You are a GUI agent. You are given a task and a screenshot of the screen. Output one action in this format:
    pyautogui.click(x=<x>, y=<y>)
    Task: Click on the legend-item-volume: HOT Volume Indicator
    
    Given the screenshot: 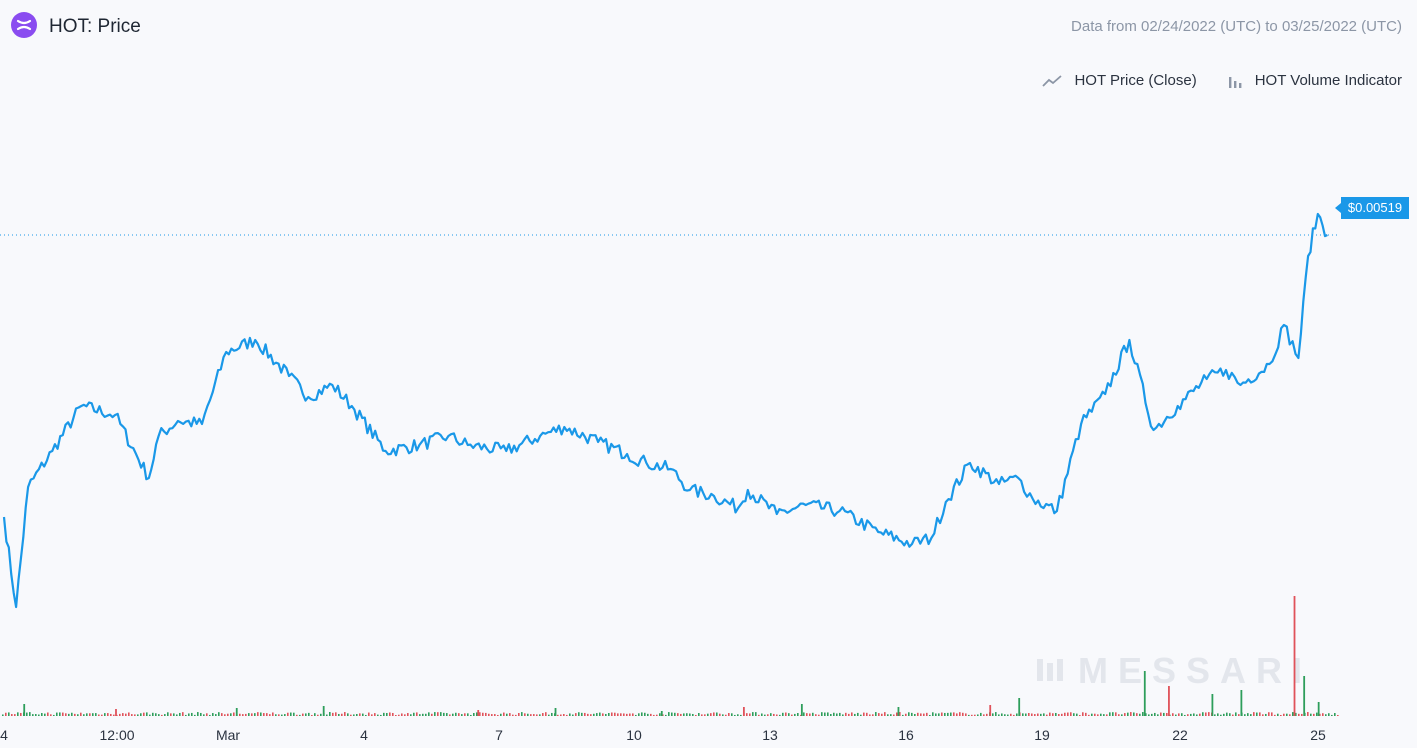 What is the action you would take?
    pyautogui.click(x=1314, y=80)
    